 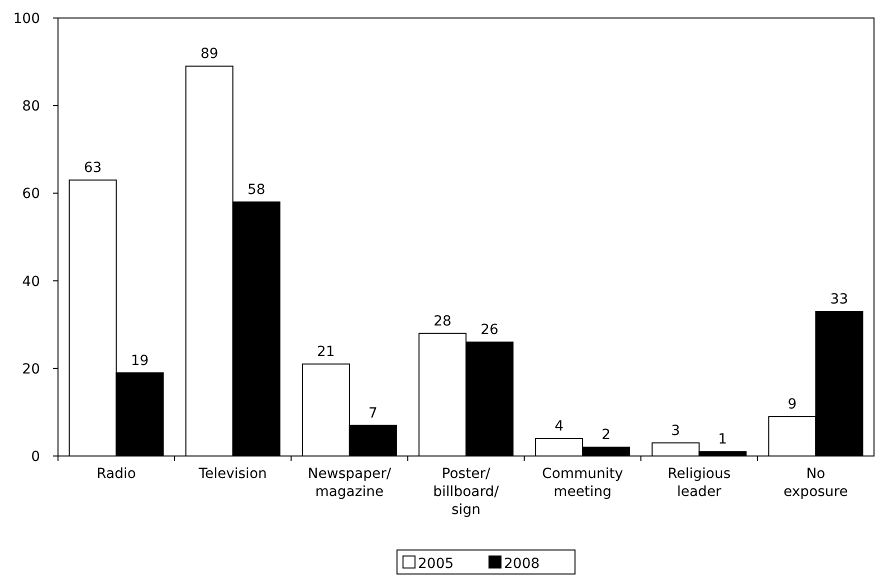 What do you see at coordinates (26, 19) in the screenshot?
I see `y-tick-label: 100` at bounding box center [26, 19].